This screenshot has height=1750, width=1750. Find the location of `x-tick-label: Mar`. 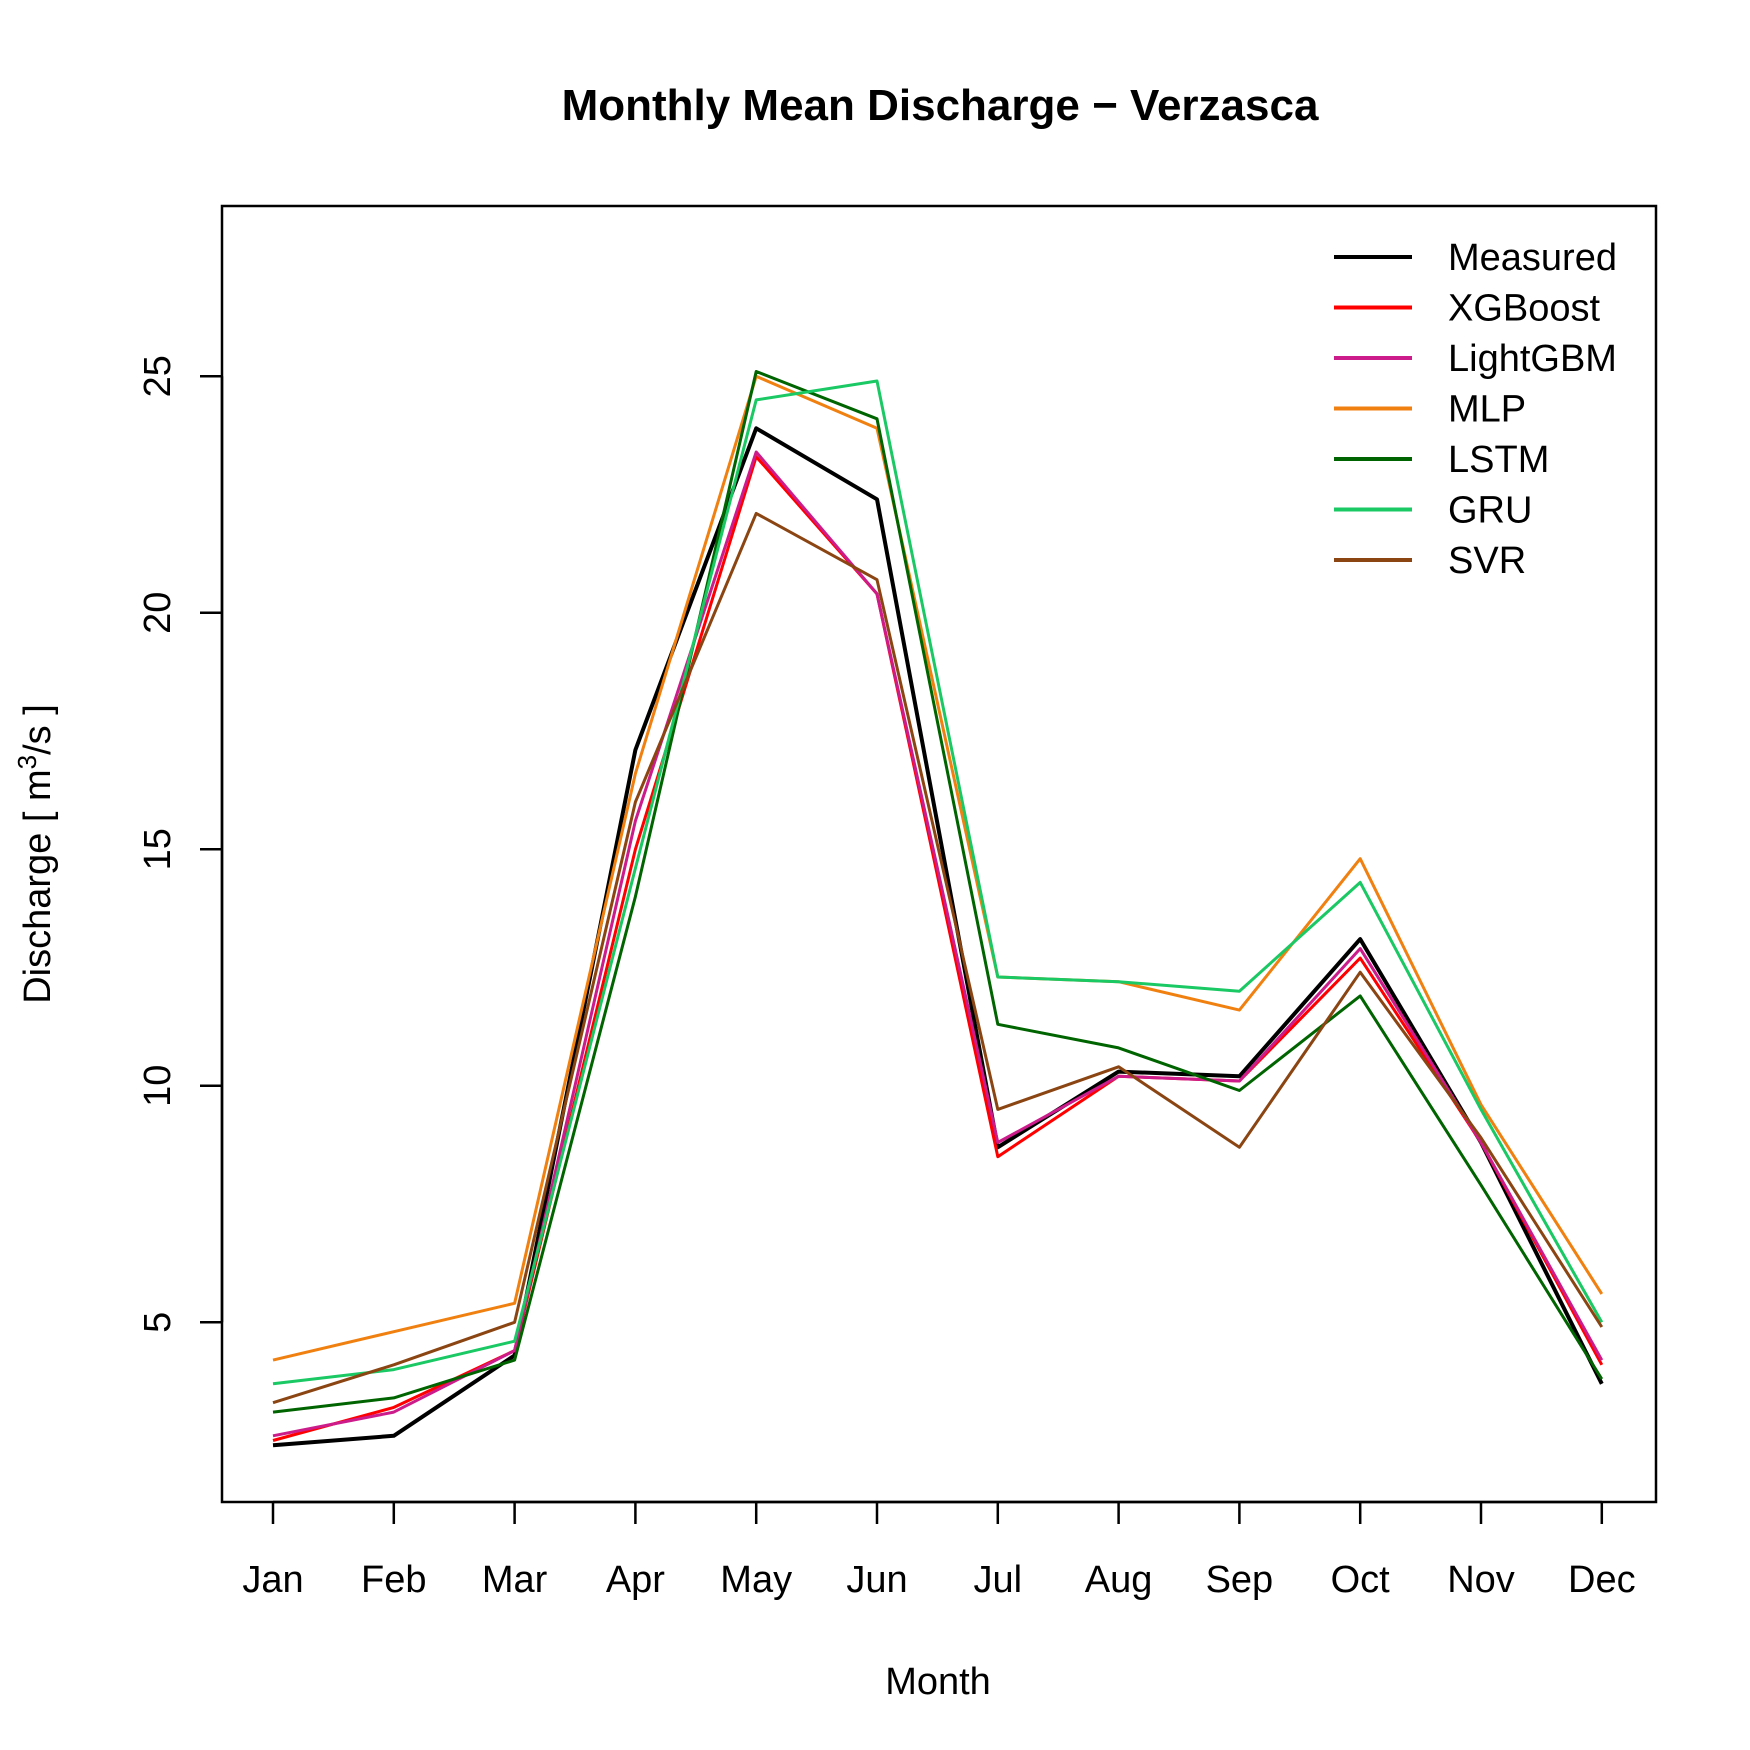

x-tick-label: Mar is located at coordinates (515, 1580).